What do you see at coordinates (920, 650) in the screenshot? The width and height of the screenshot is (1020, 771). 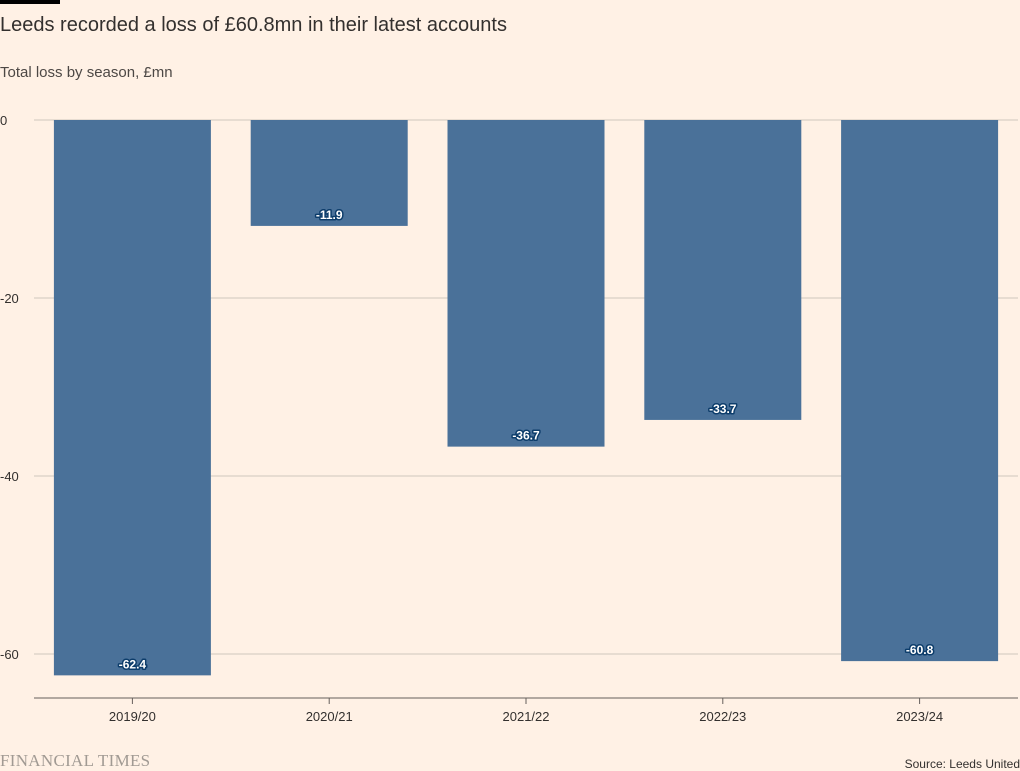 I see `data-label: -60.8` at bounding box center [920, 650].